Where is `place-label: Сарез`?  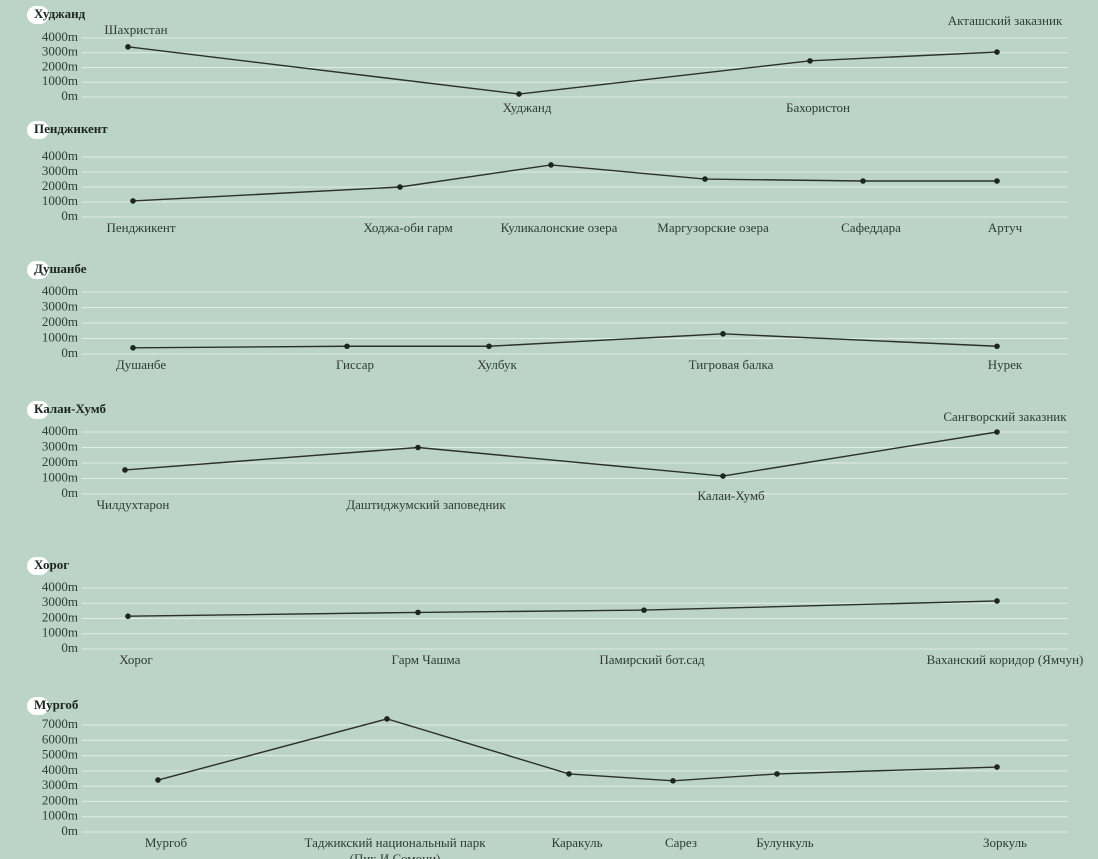 place-label: Сарез is located at coordinates (681, 842).